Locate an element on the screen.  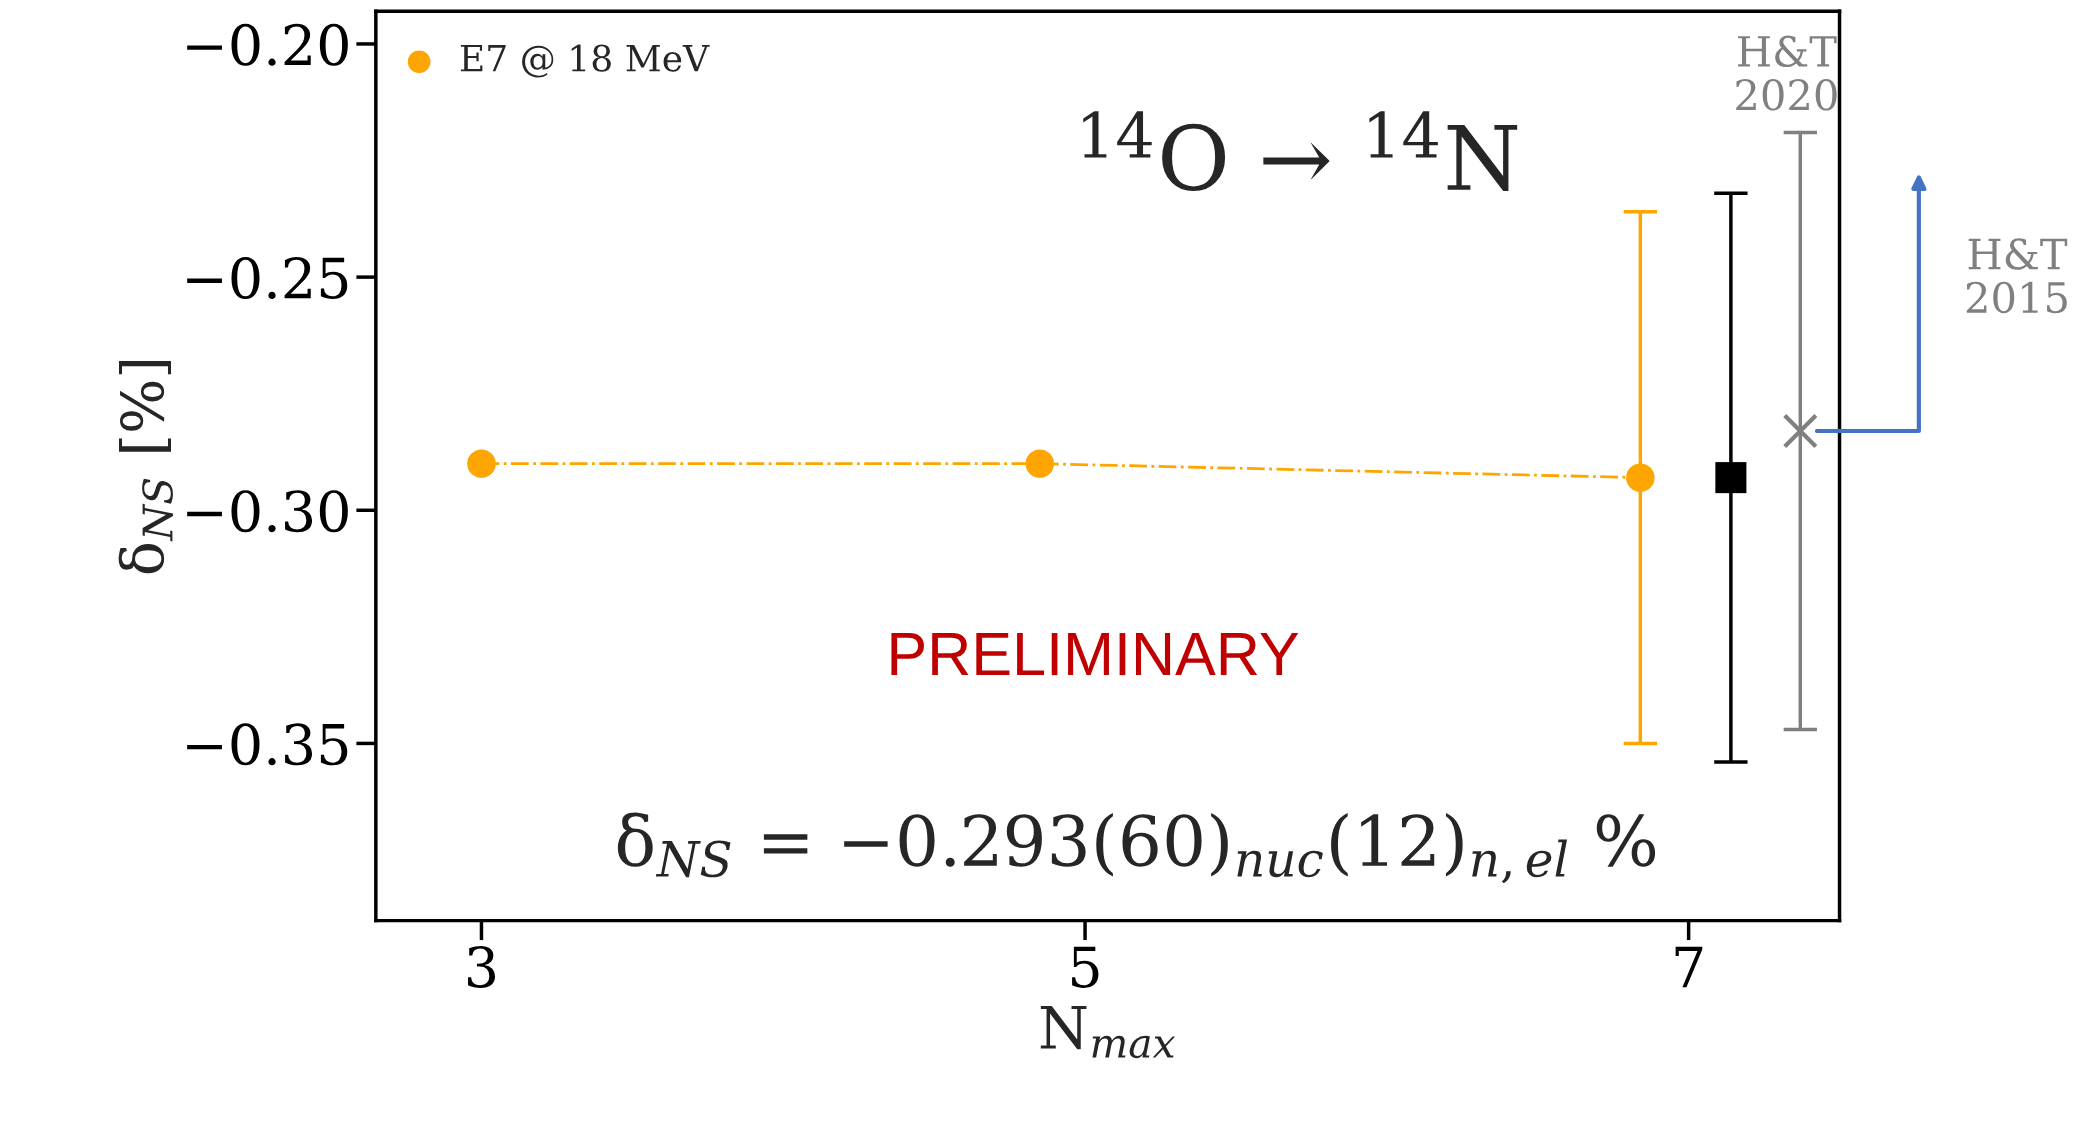
y-tick-label: −0.20 is located at coordinates (267, 44).